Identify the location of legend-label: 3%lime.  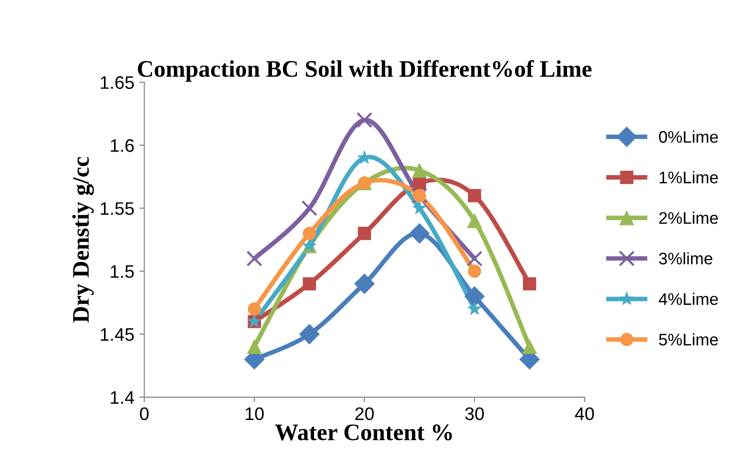
(685, 258).